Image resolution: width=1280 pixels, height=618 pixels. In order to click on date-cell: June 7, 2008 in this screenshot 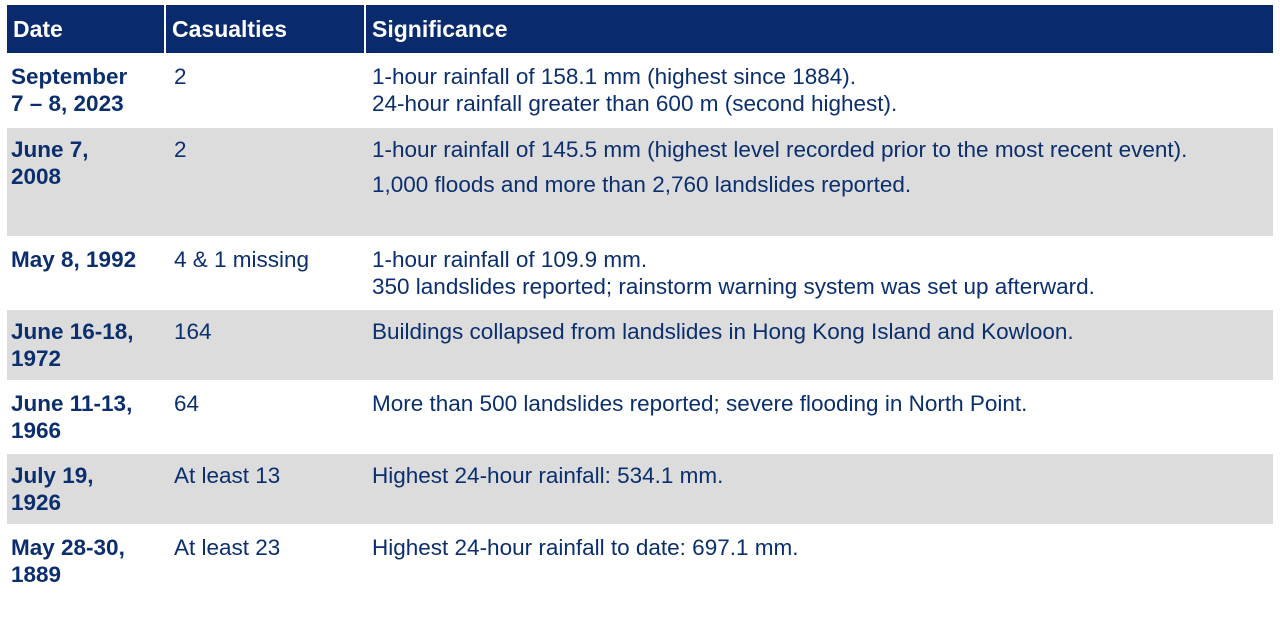, I will do `click(86, 182)`.